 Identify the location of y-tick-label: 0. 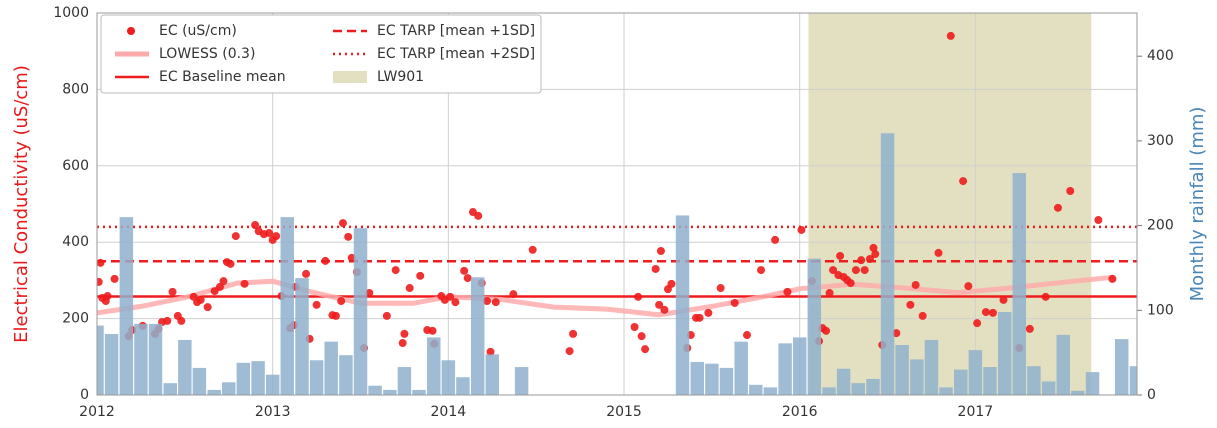
(84, 395).